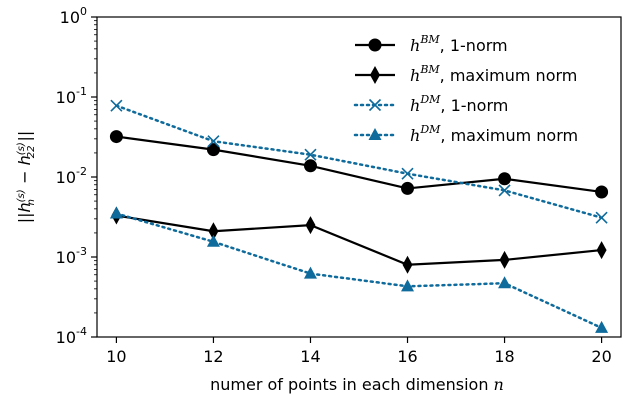 The width and height of the screenshot is (632, 396). I want to click on y-axis-label-text: ||h(s)n − h(s)22||, so click(26, 177).